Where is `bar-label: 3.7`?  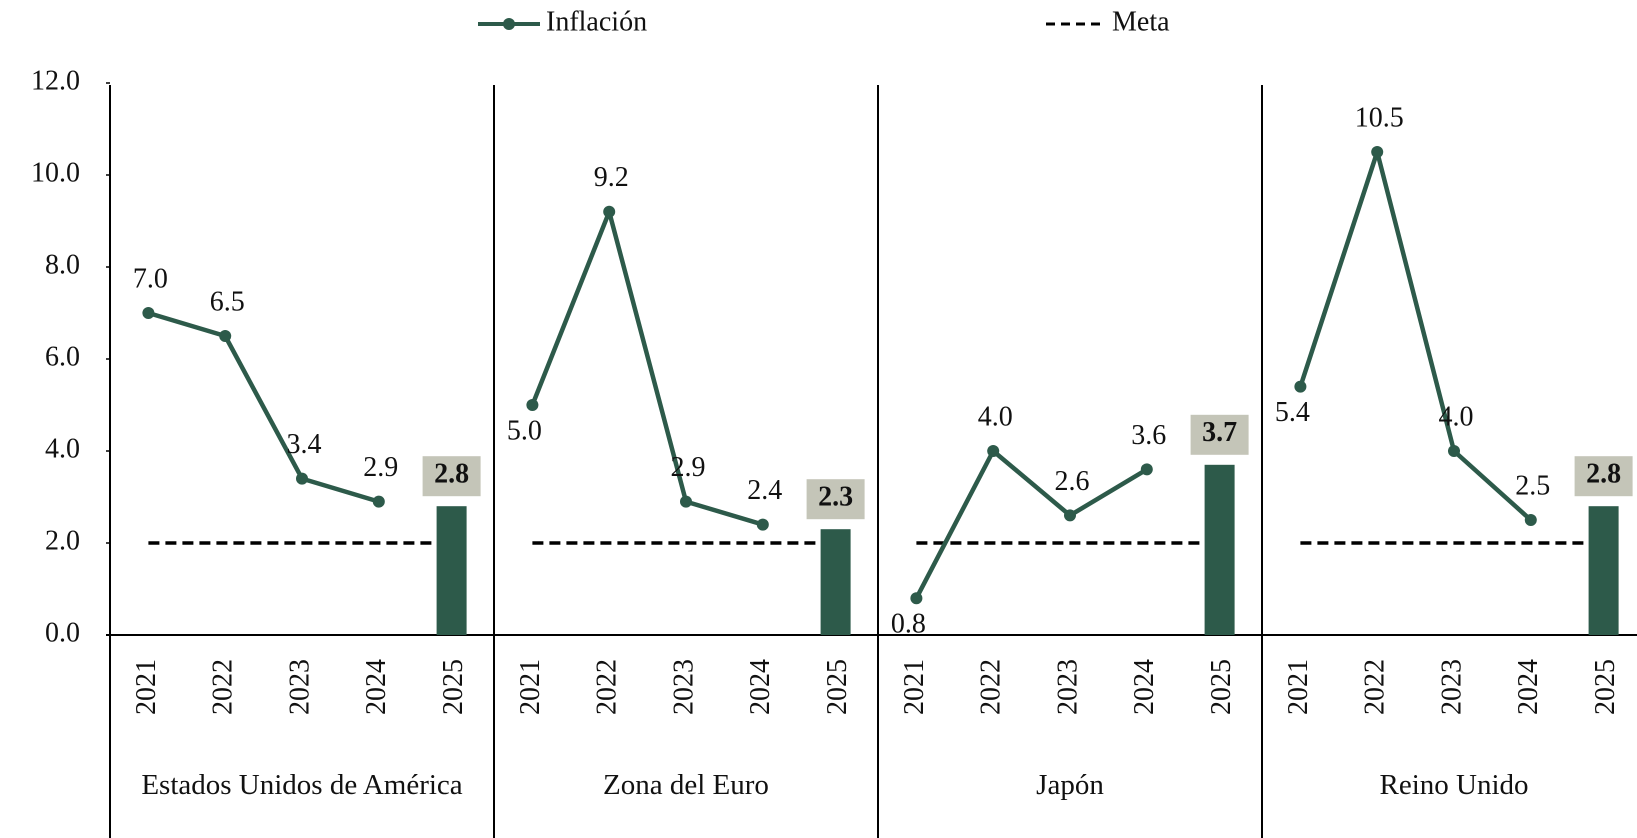 bar-label: 3.7 is located at coordinates (1219, 432).